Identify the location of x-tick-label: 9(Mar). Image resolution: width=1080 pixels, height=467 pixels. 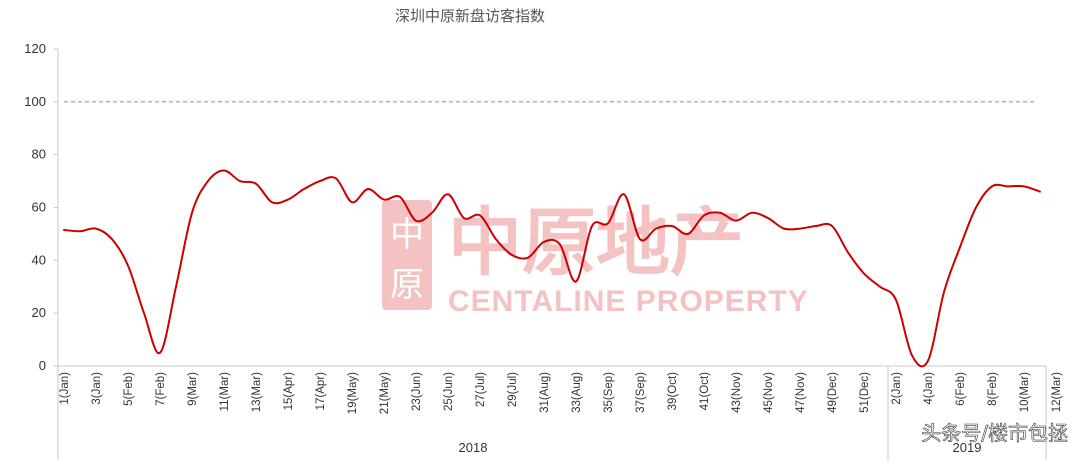
(193, 389).